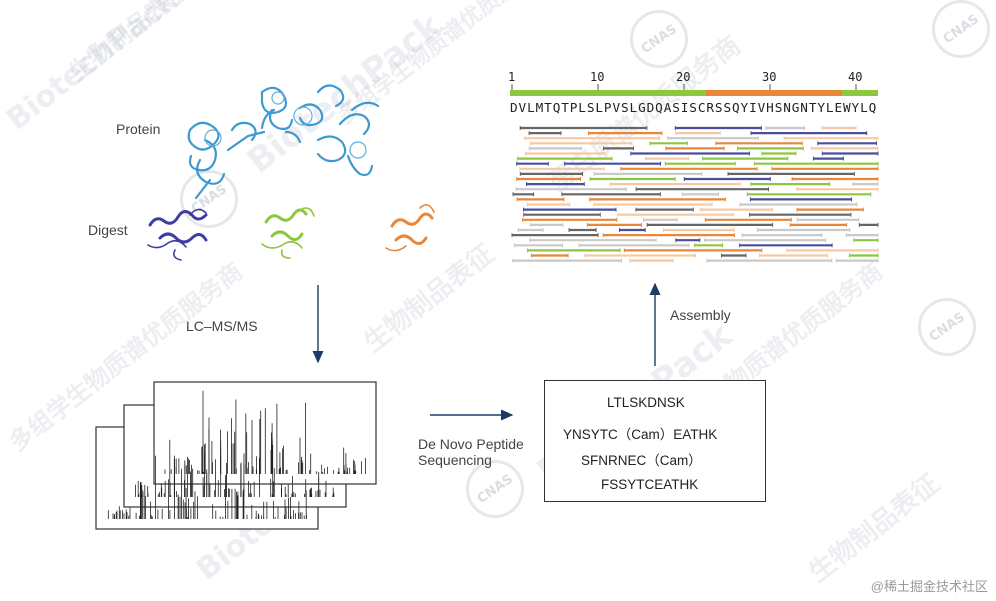  What do you see at coordinates (236, 455) in the screenshot?
I see `ms-spectra-stack` at bounding box center [236, 455].